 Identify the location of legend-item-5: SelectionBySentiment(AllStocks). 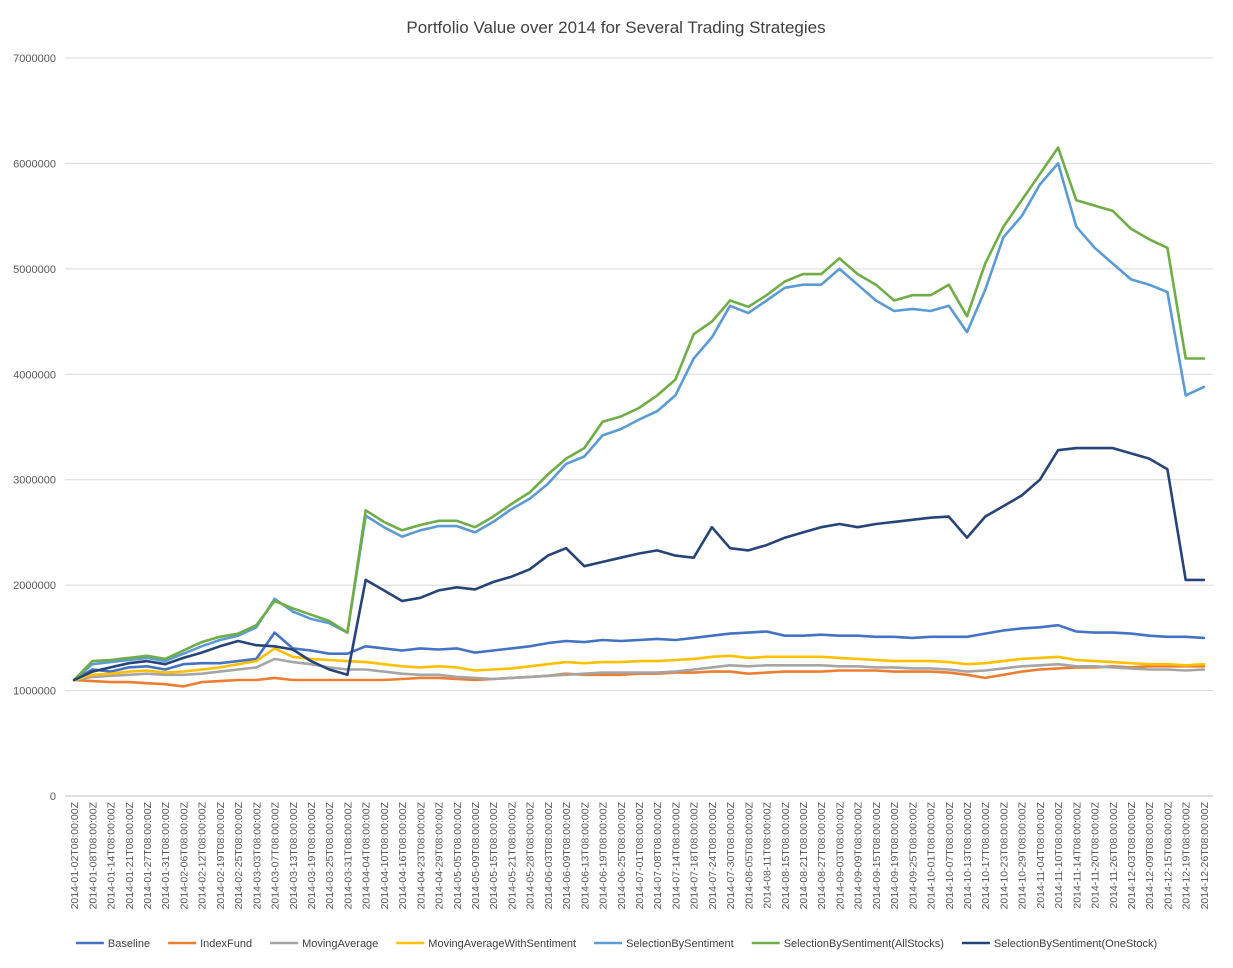
(847, 944).